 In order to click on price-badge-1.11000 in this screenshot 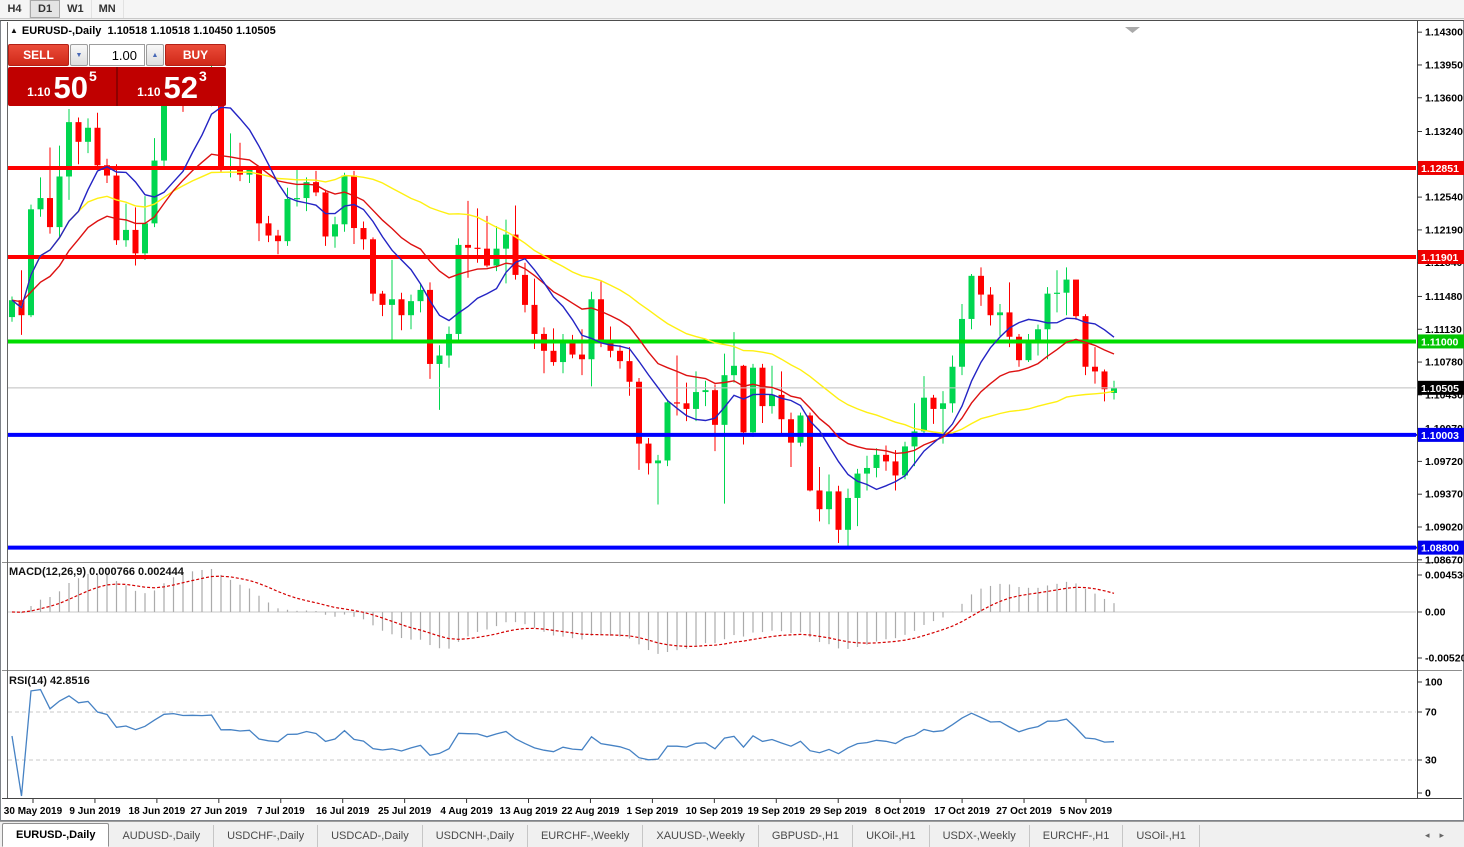, I will do `click(1441, 341)`.